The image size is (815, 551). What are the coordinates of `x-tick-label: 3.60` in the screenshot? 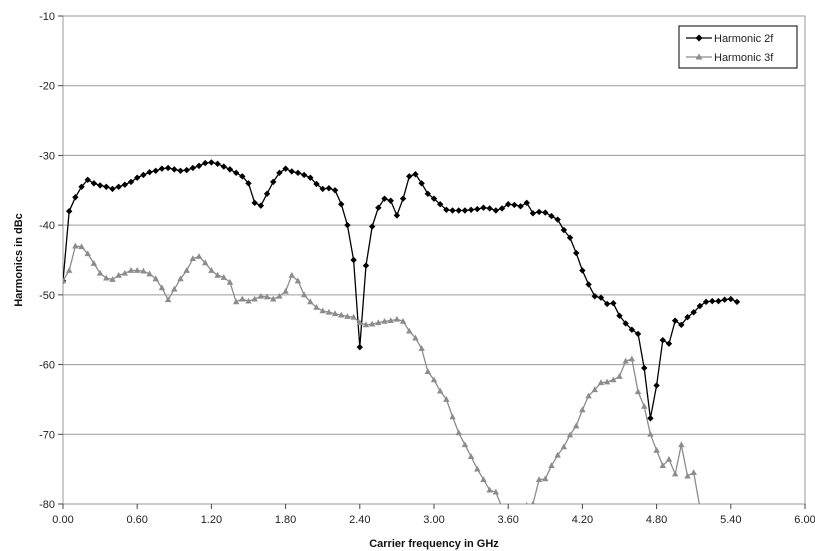 It's located at (507, 520).